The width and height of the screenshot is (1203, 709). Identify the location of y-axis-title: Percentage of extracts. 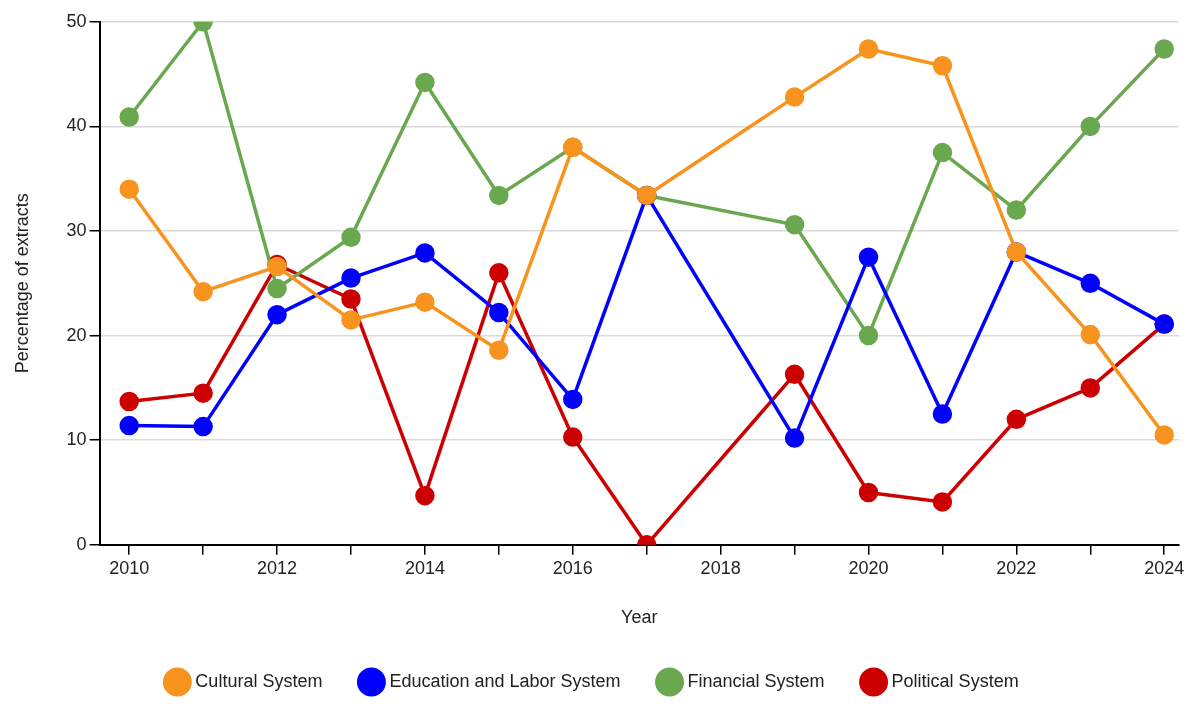
(21, 283).